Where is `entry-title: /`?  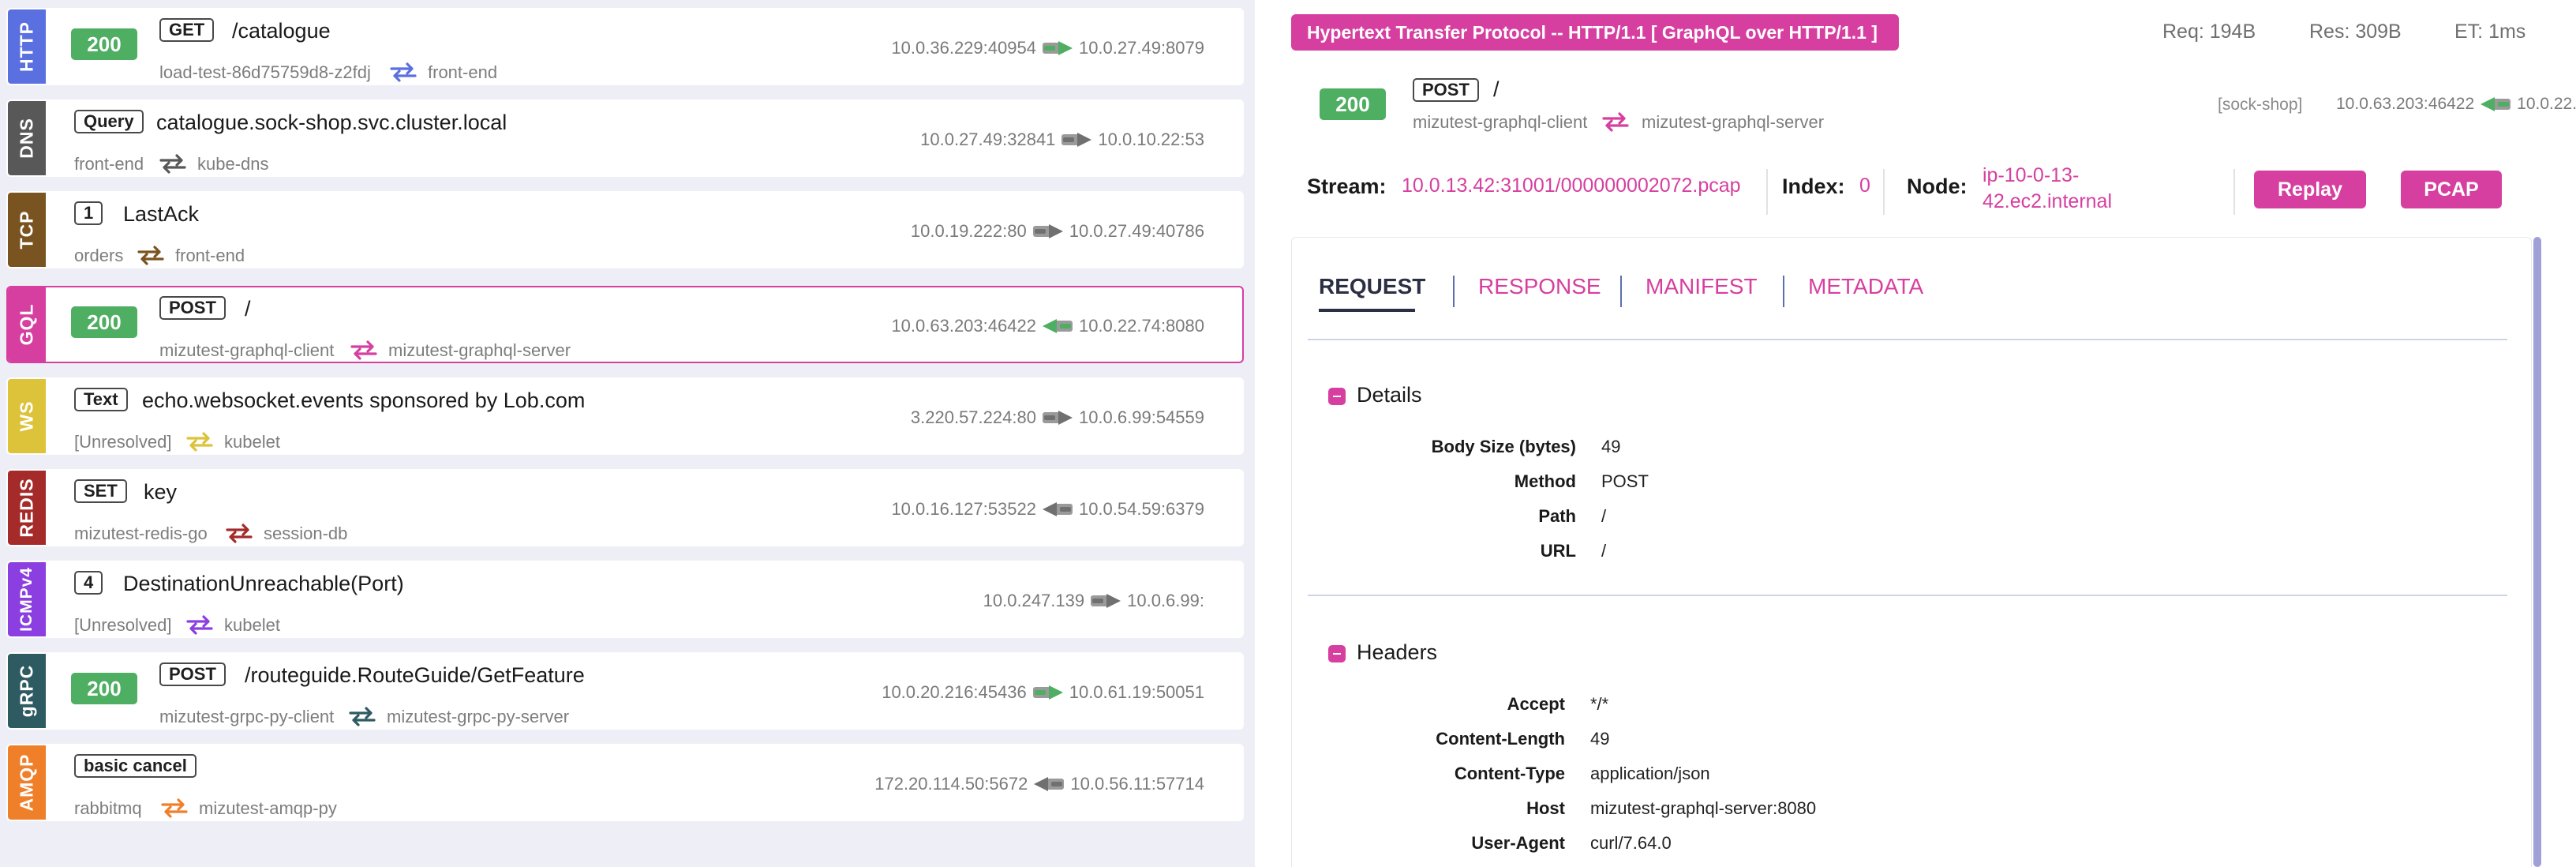
entry-title: / is located at coordinates (1496, 89).